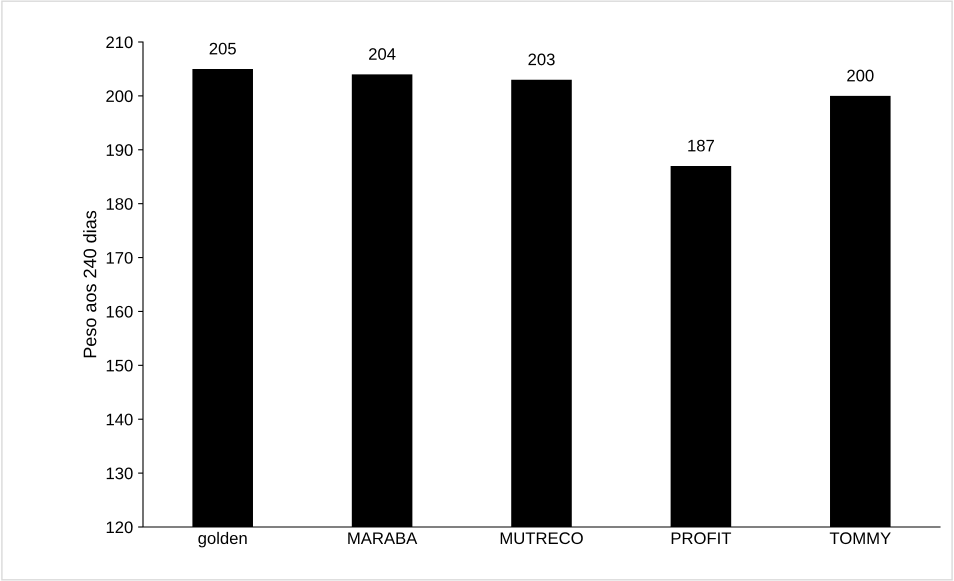 This screenshot has height=581, width=954. Describe the element at coordinates (119, 420) in the screenshot. I see `y-tick-label: 140` at that location.